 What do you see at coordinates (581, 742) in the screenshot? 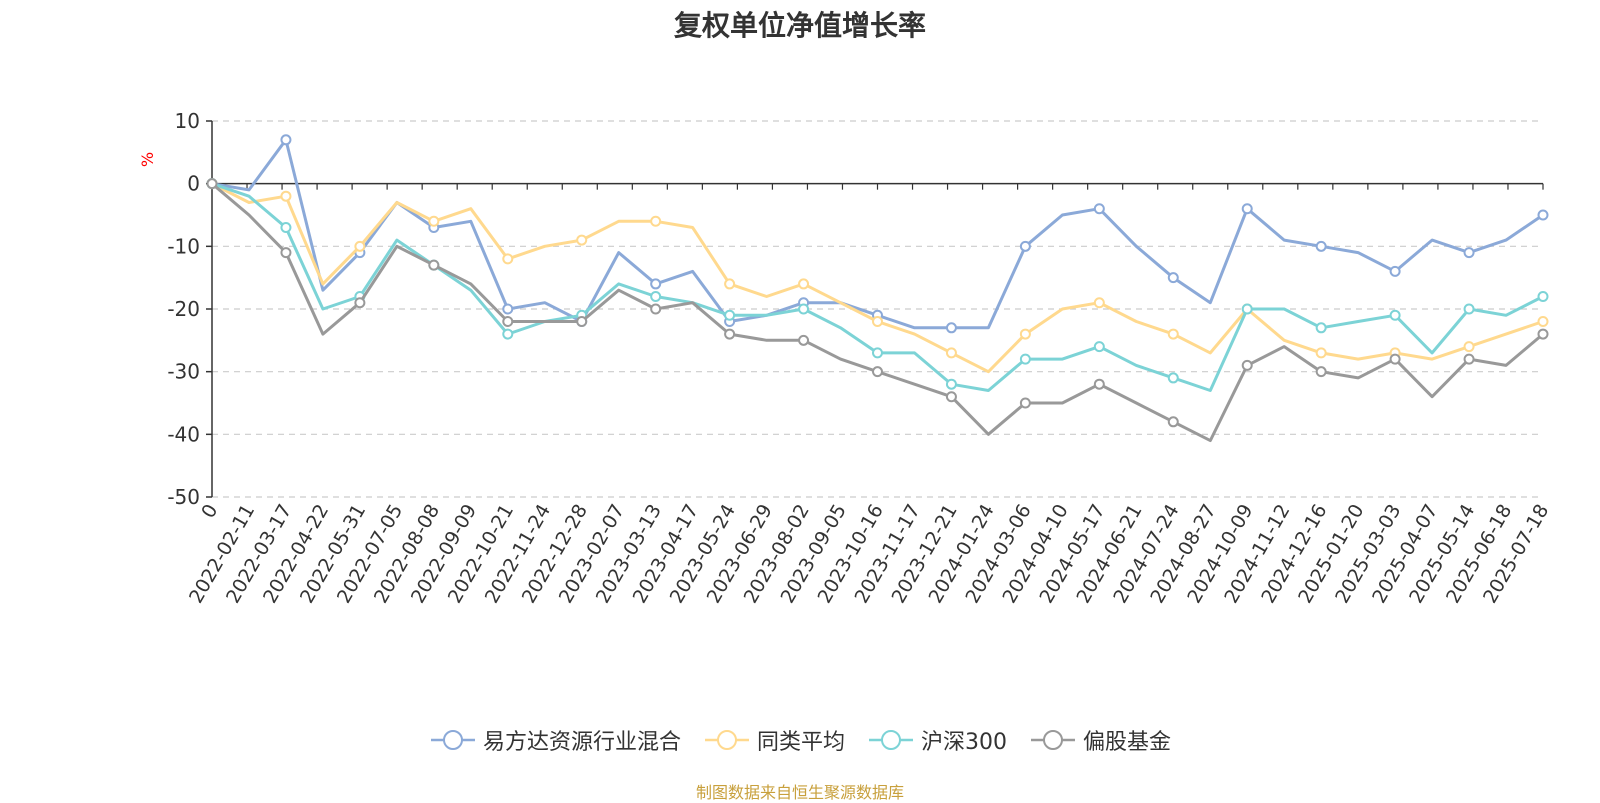
I see `legend-label: 易方达资源行业混合` at bounding box center [581, 742].